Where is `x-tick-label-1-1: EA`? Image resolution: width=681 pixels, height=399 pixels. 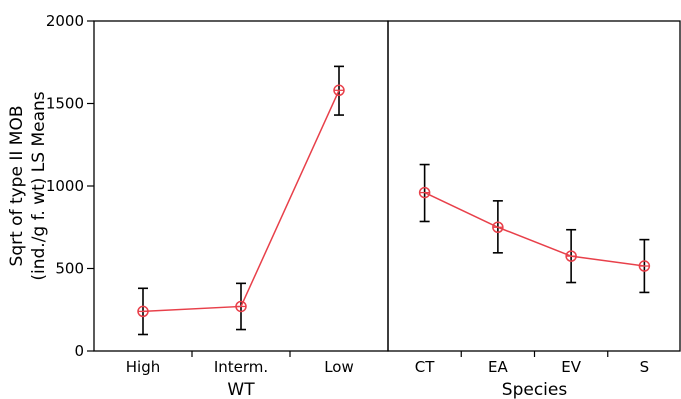
x-tick-label-1-1: EA is located at coordinates (498, 367).